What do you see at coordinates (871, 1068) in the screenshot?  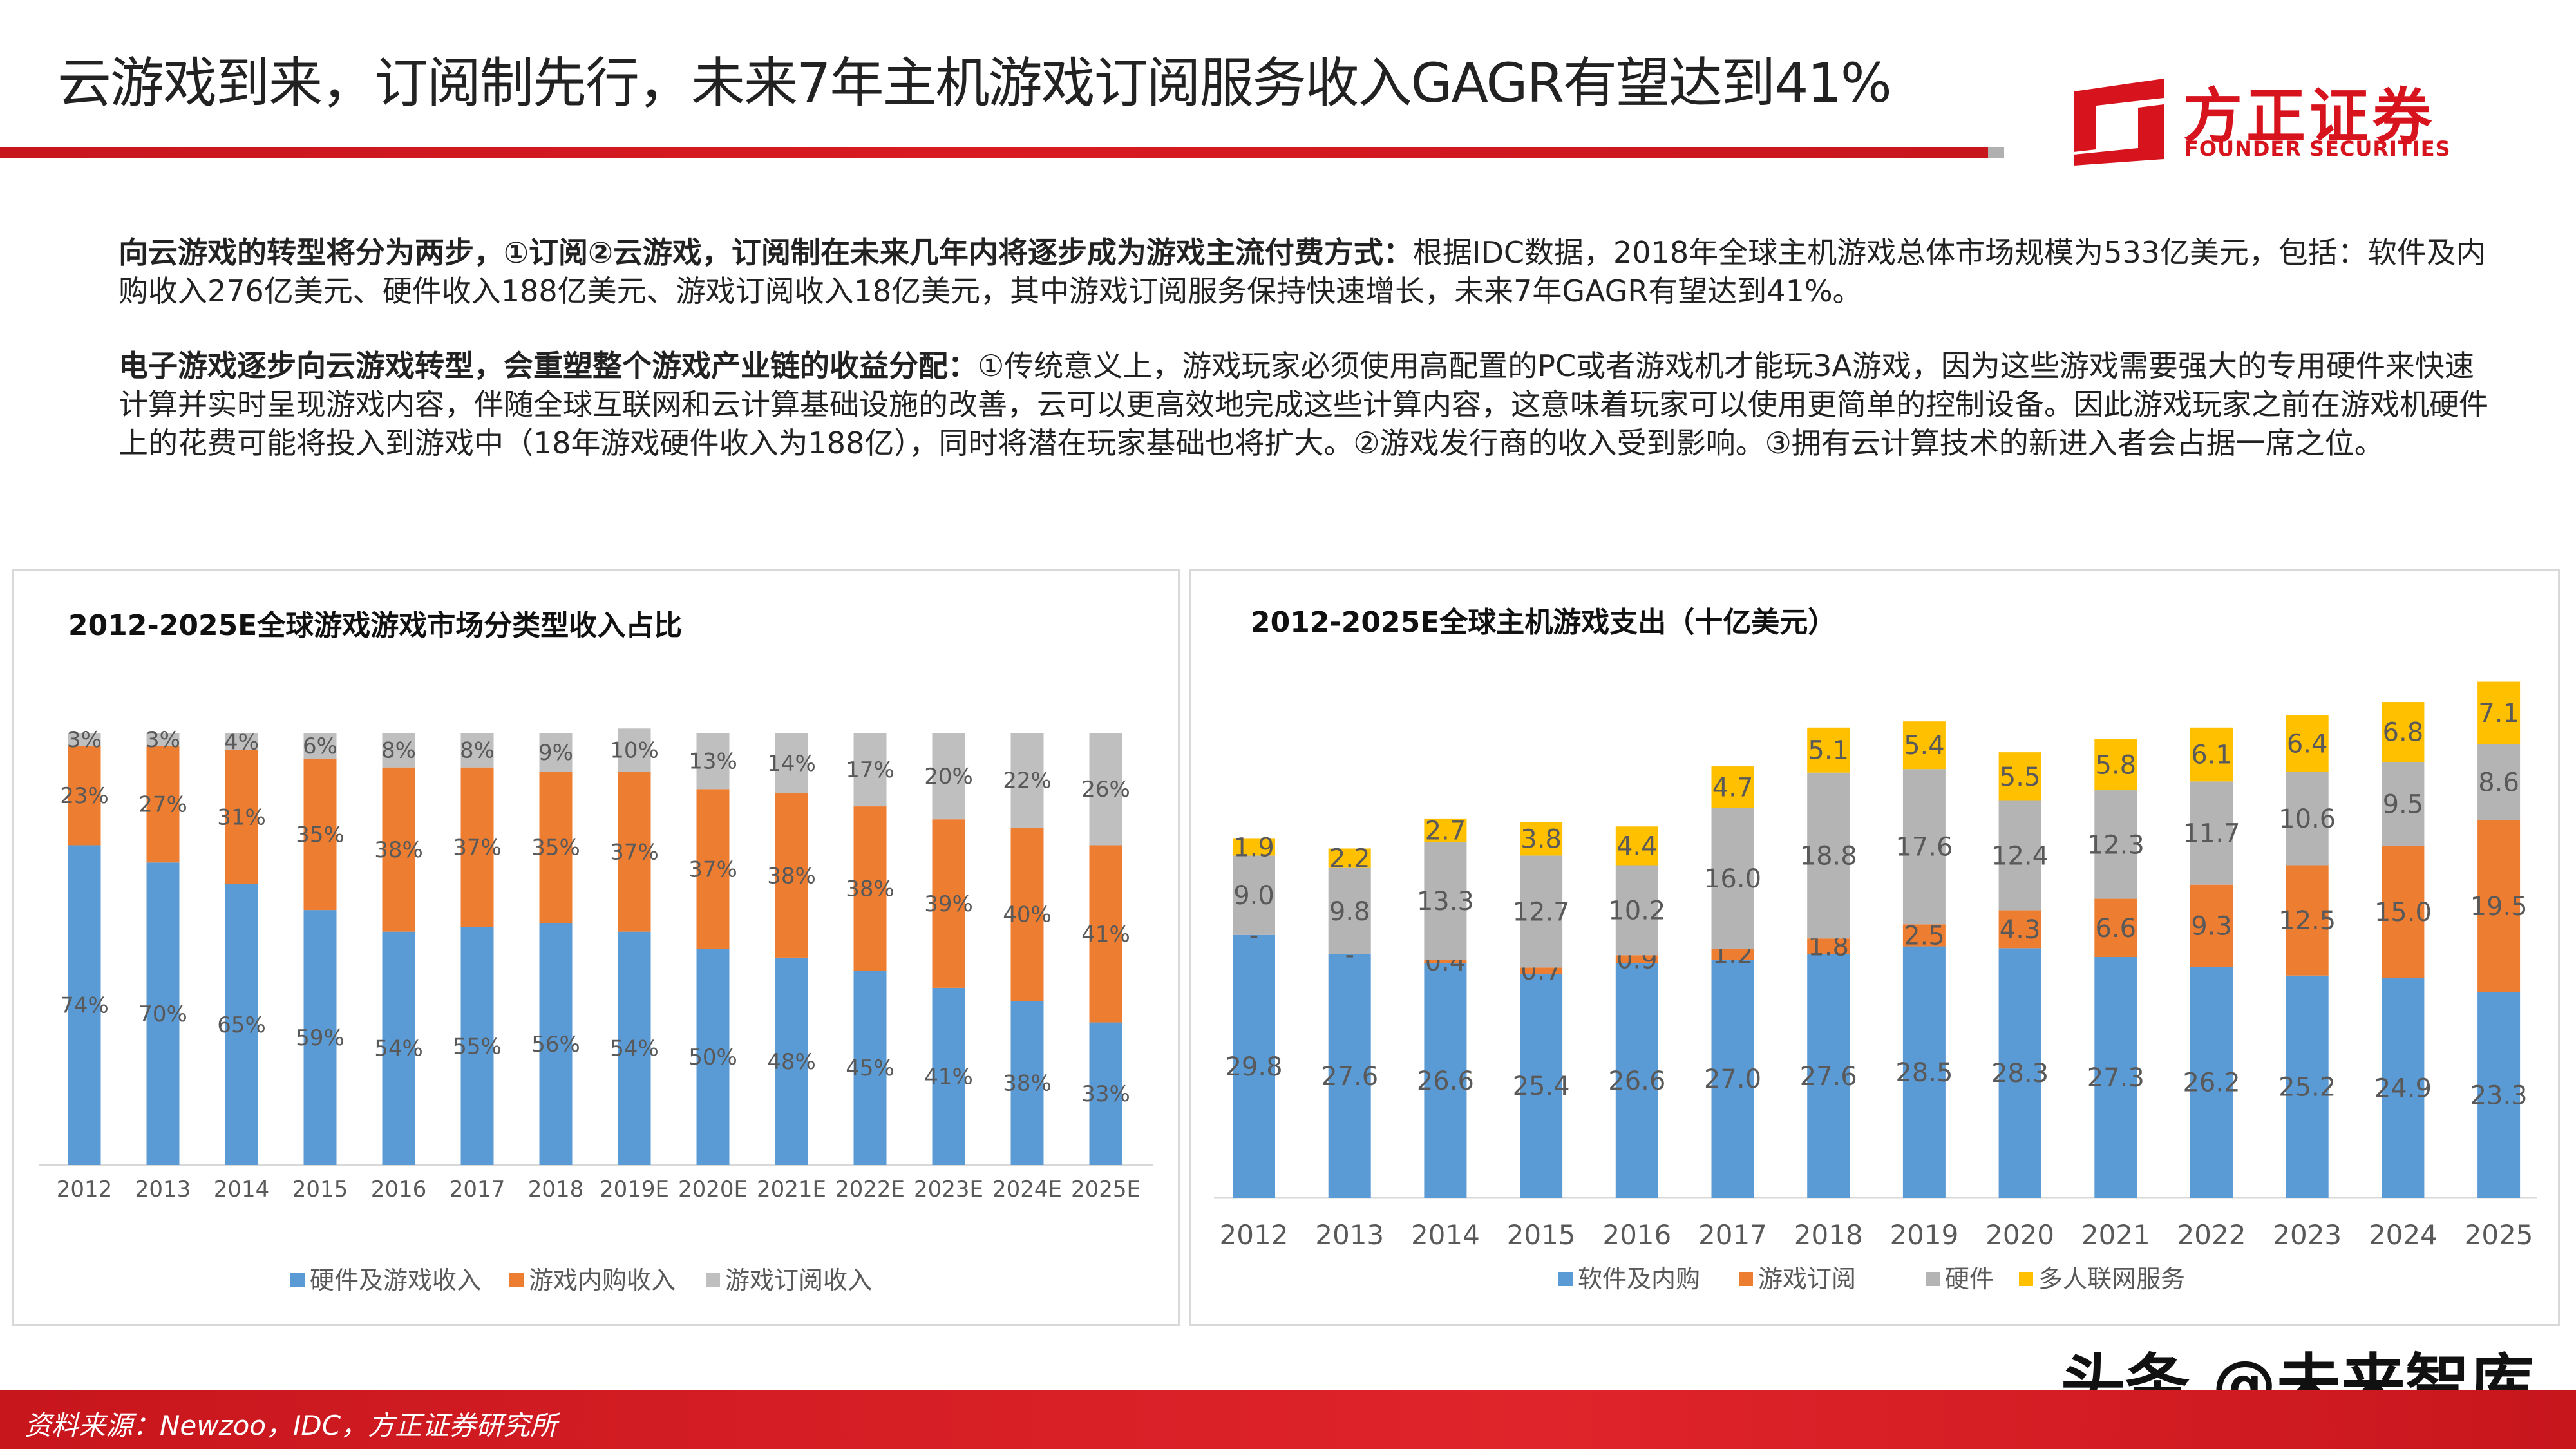 I see `data-label: 45%` at bounding box center [871, 1068].